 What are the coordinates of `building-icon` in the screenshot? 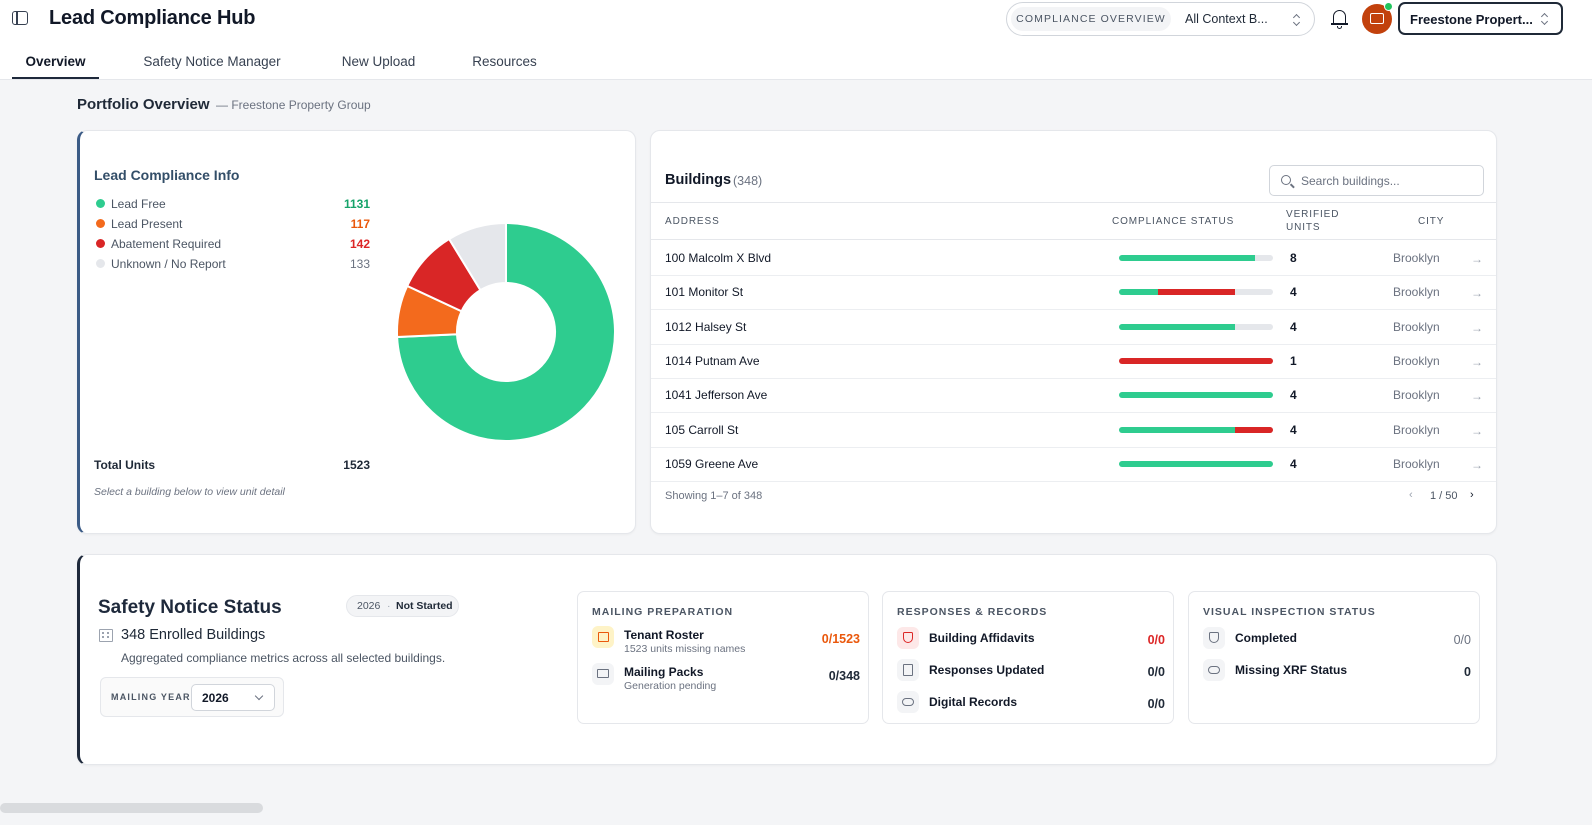 It's located at (106, 635).